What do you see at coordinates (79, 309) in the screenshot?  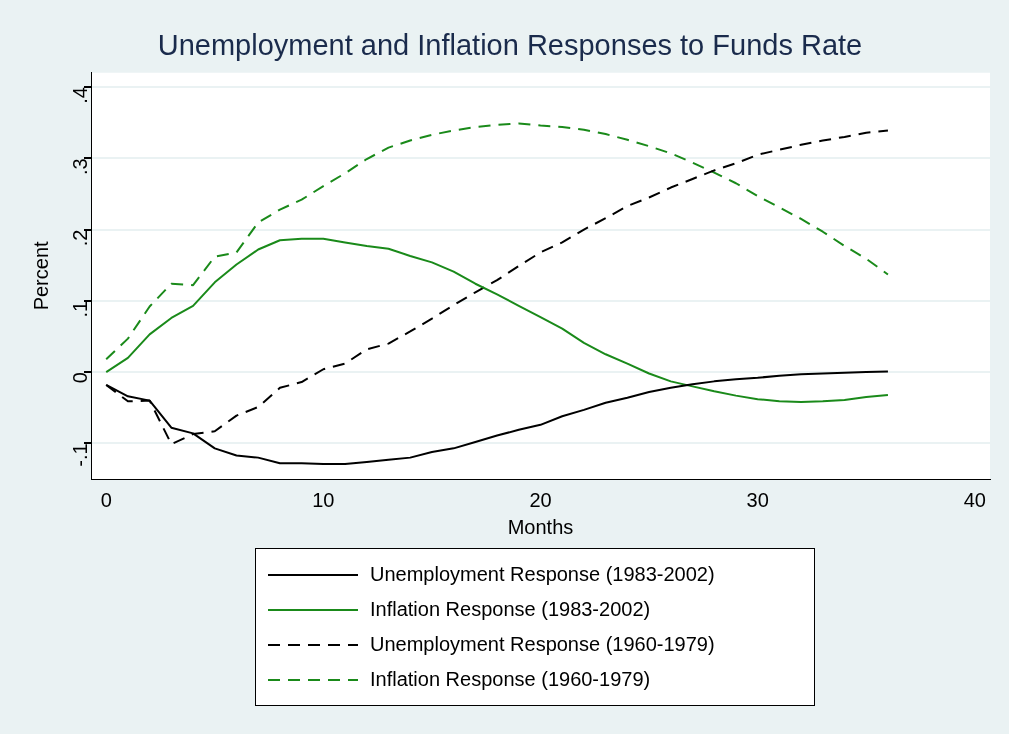 I see `y-tick-label: .1` at bounding box center [79, 309].